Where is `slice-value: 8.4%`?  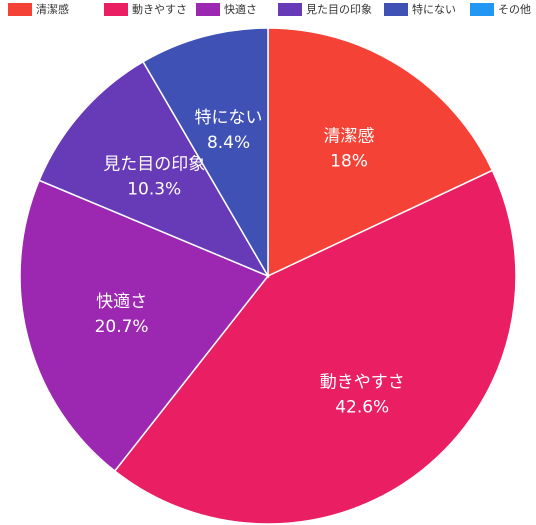 slice-value: 8.4% is located at coordinates (228, 143).